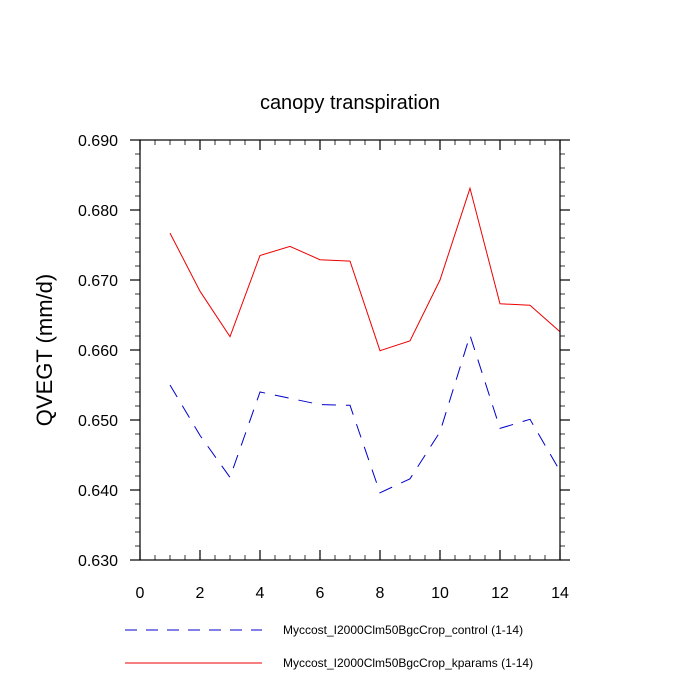 Image resolution: width=700 pixels, height=700 pixels. What do you see at coordinates (380, 593) in the screenshot?
I see `x-tick-label: 8` at bounding box center [380, 593].